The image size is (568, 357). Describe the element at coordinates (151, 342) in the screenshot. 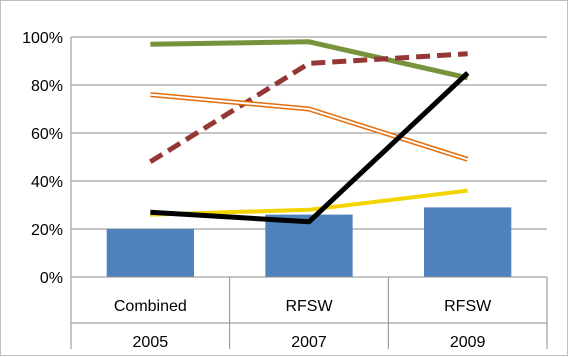

I see `x-category-year-label: 2005` at that location.